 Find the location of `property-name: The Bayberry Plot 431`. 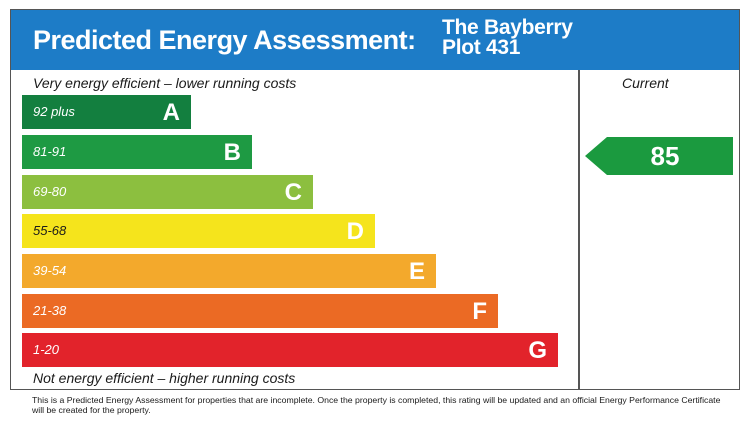

property-name: The Bayberry Plot 431 is located at coordinates (507, 37).